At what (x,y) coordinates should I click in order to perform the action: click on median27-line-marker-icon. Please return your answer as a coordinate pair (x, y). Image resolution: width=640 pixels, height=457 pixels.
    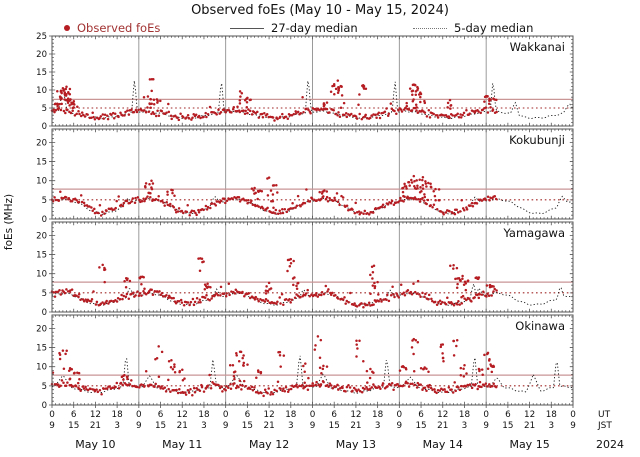
    Looking at the image, I should click on (247, 28).